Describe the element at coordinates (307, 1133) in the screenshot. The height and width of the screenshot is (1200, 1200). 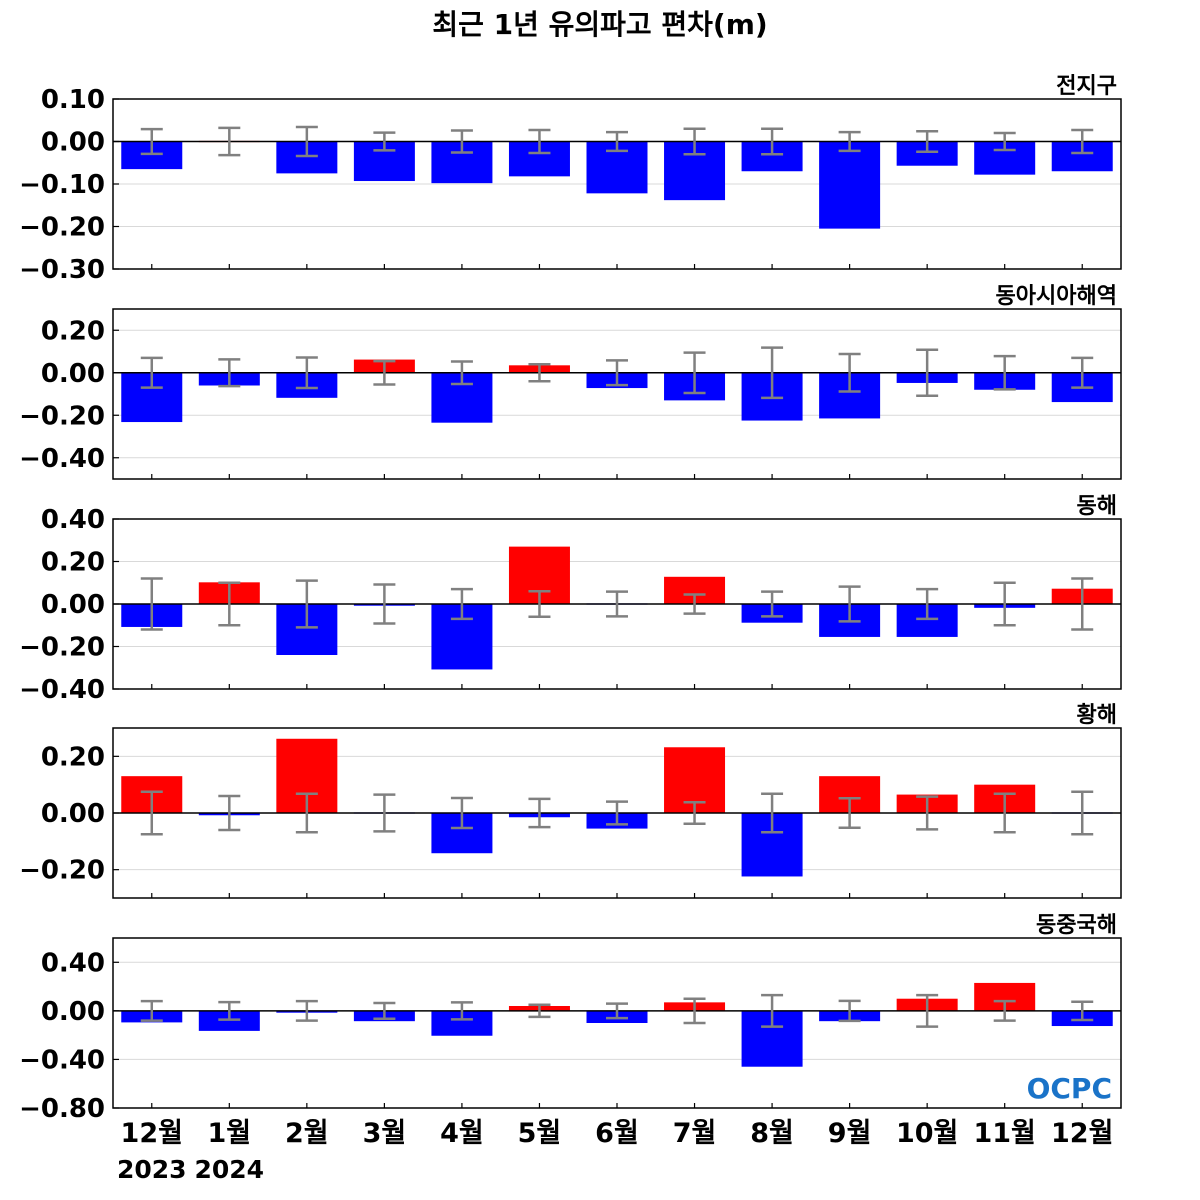
I see `x-tick-label: 2월` at that location.